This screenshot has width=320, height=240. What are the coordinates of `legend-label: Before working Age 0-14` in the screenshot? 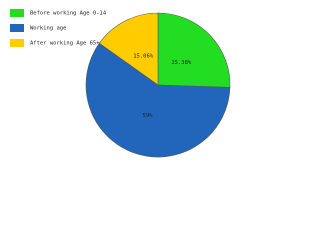 It's located at (68, 14).